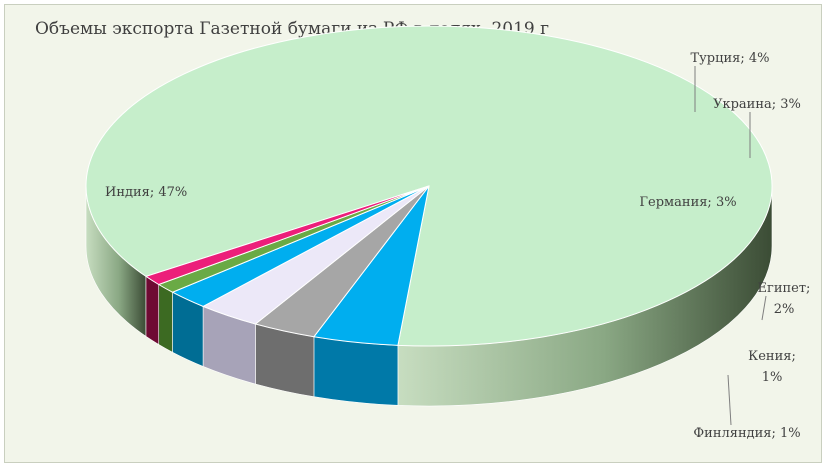  What do you see at coordinates (146, 192) in the screenshot?
I see `data-label-Индия: Индия; 47%` at bounding box center [146, 192].